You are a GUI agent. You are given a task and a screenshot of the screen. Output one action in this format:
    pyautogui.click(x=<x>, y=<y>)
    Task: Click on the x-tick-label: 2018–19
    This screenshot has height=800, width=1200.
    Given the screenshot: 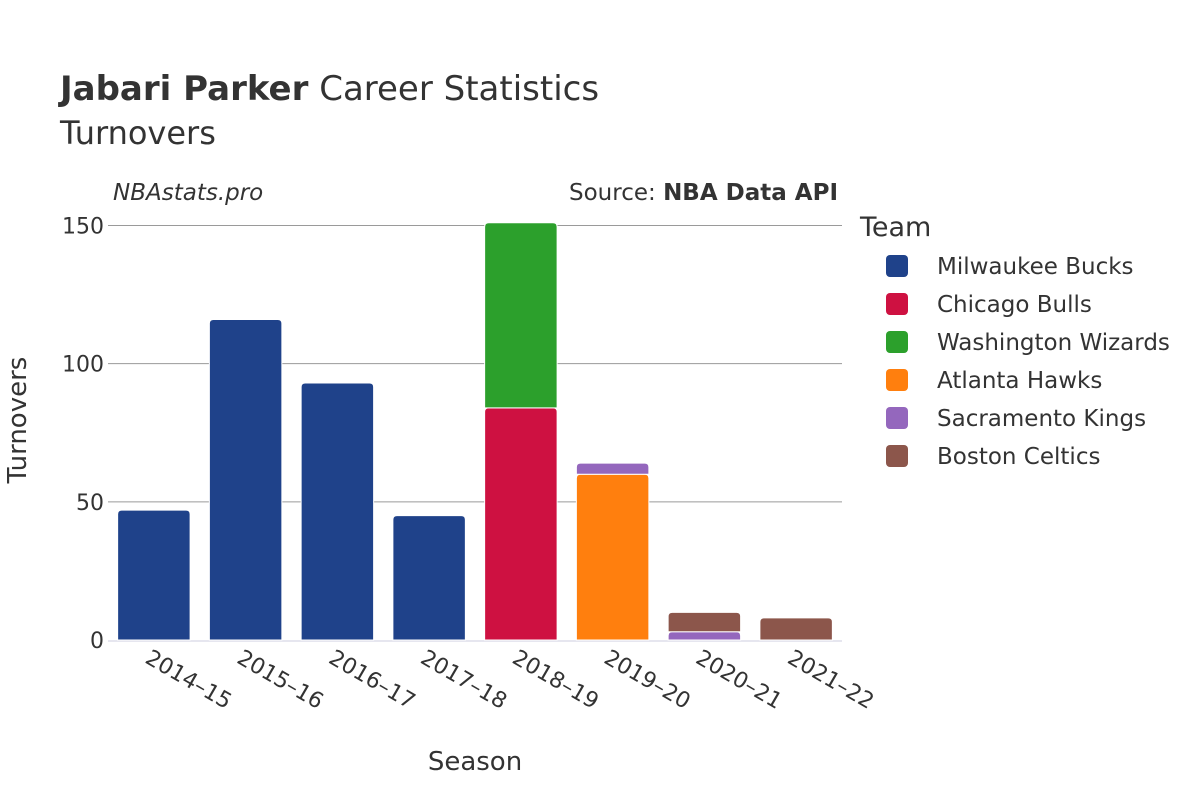 What is the action you would take?
    pyautogui.click(x=555, y=680)
    